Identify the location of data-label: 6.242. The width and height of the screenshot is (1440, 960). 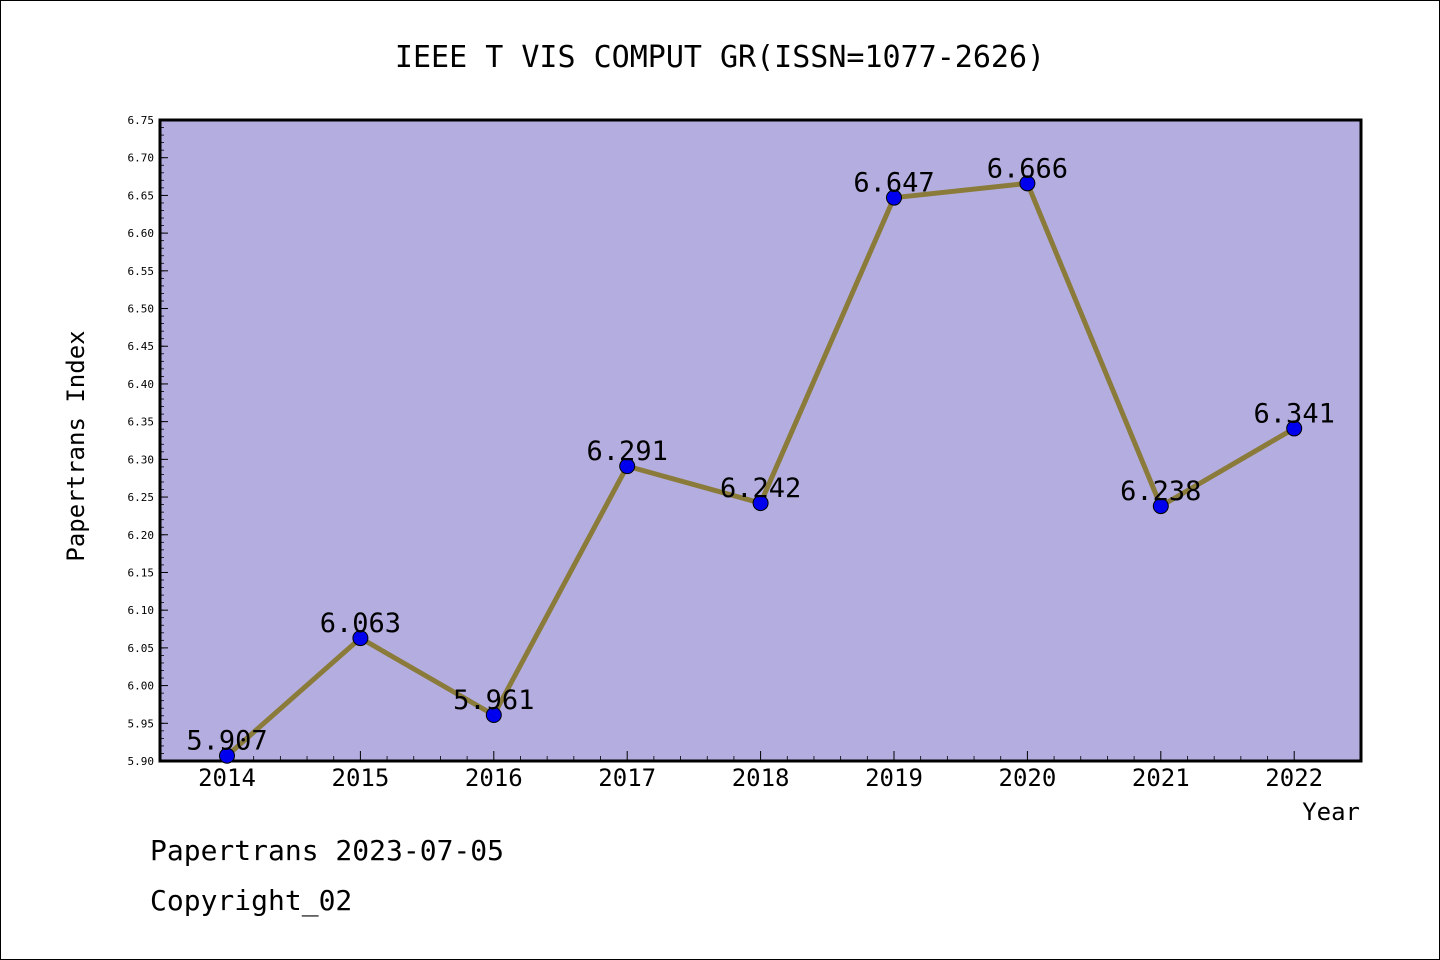
(760, 488).